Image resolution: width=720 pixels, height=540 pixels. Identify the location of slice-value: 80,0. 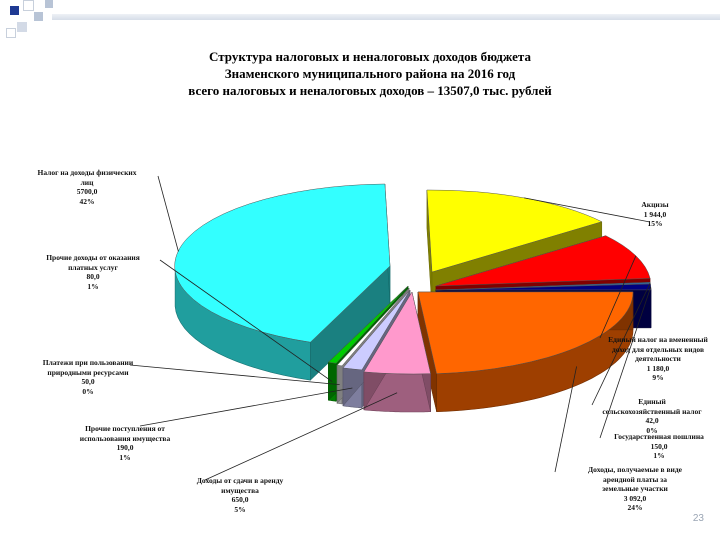
(93, 276).